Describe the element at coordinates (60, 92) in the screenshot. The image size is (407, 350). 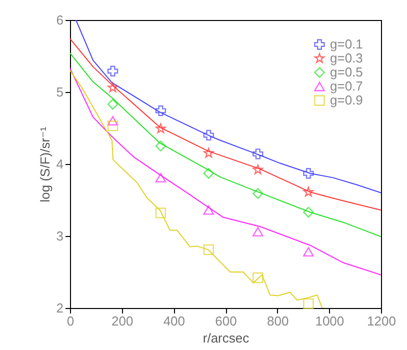
I see `y-tick-label: 5` at that location.